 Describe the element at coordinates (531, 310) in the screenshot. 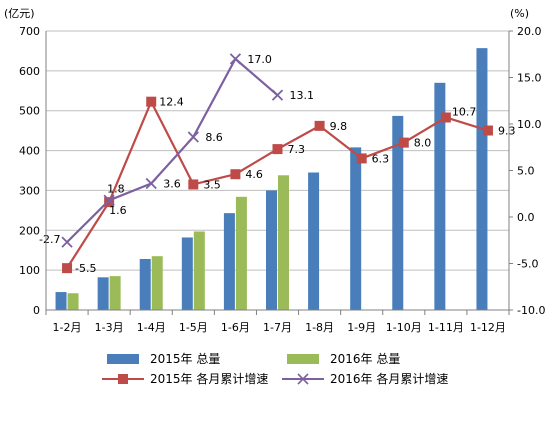

I see `right-tick-label: -10.0` at that location.